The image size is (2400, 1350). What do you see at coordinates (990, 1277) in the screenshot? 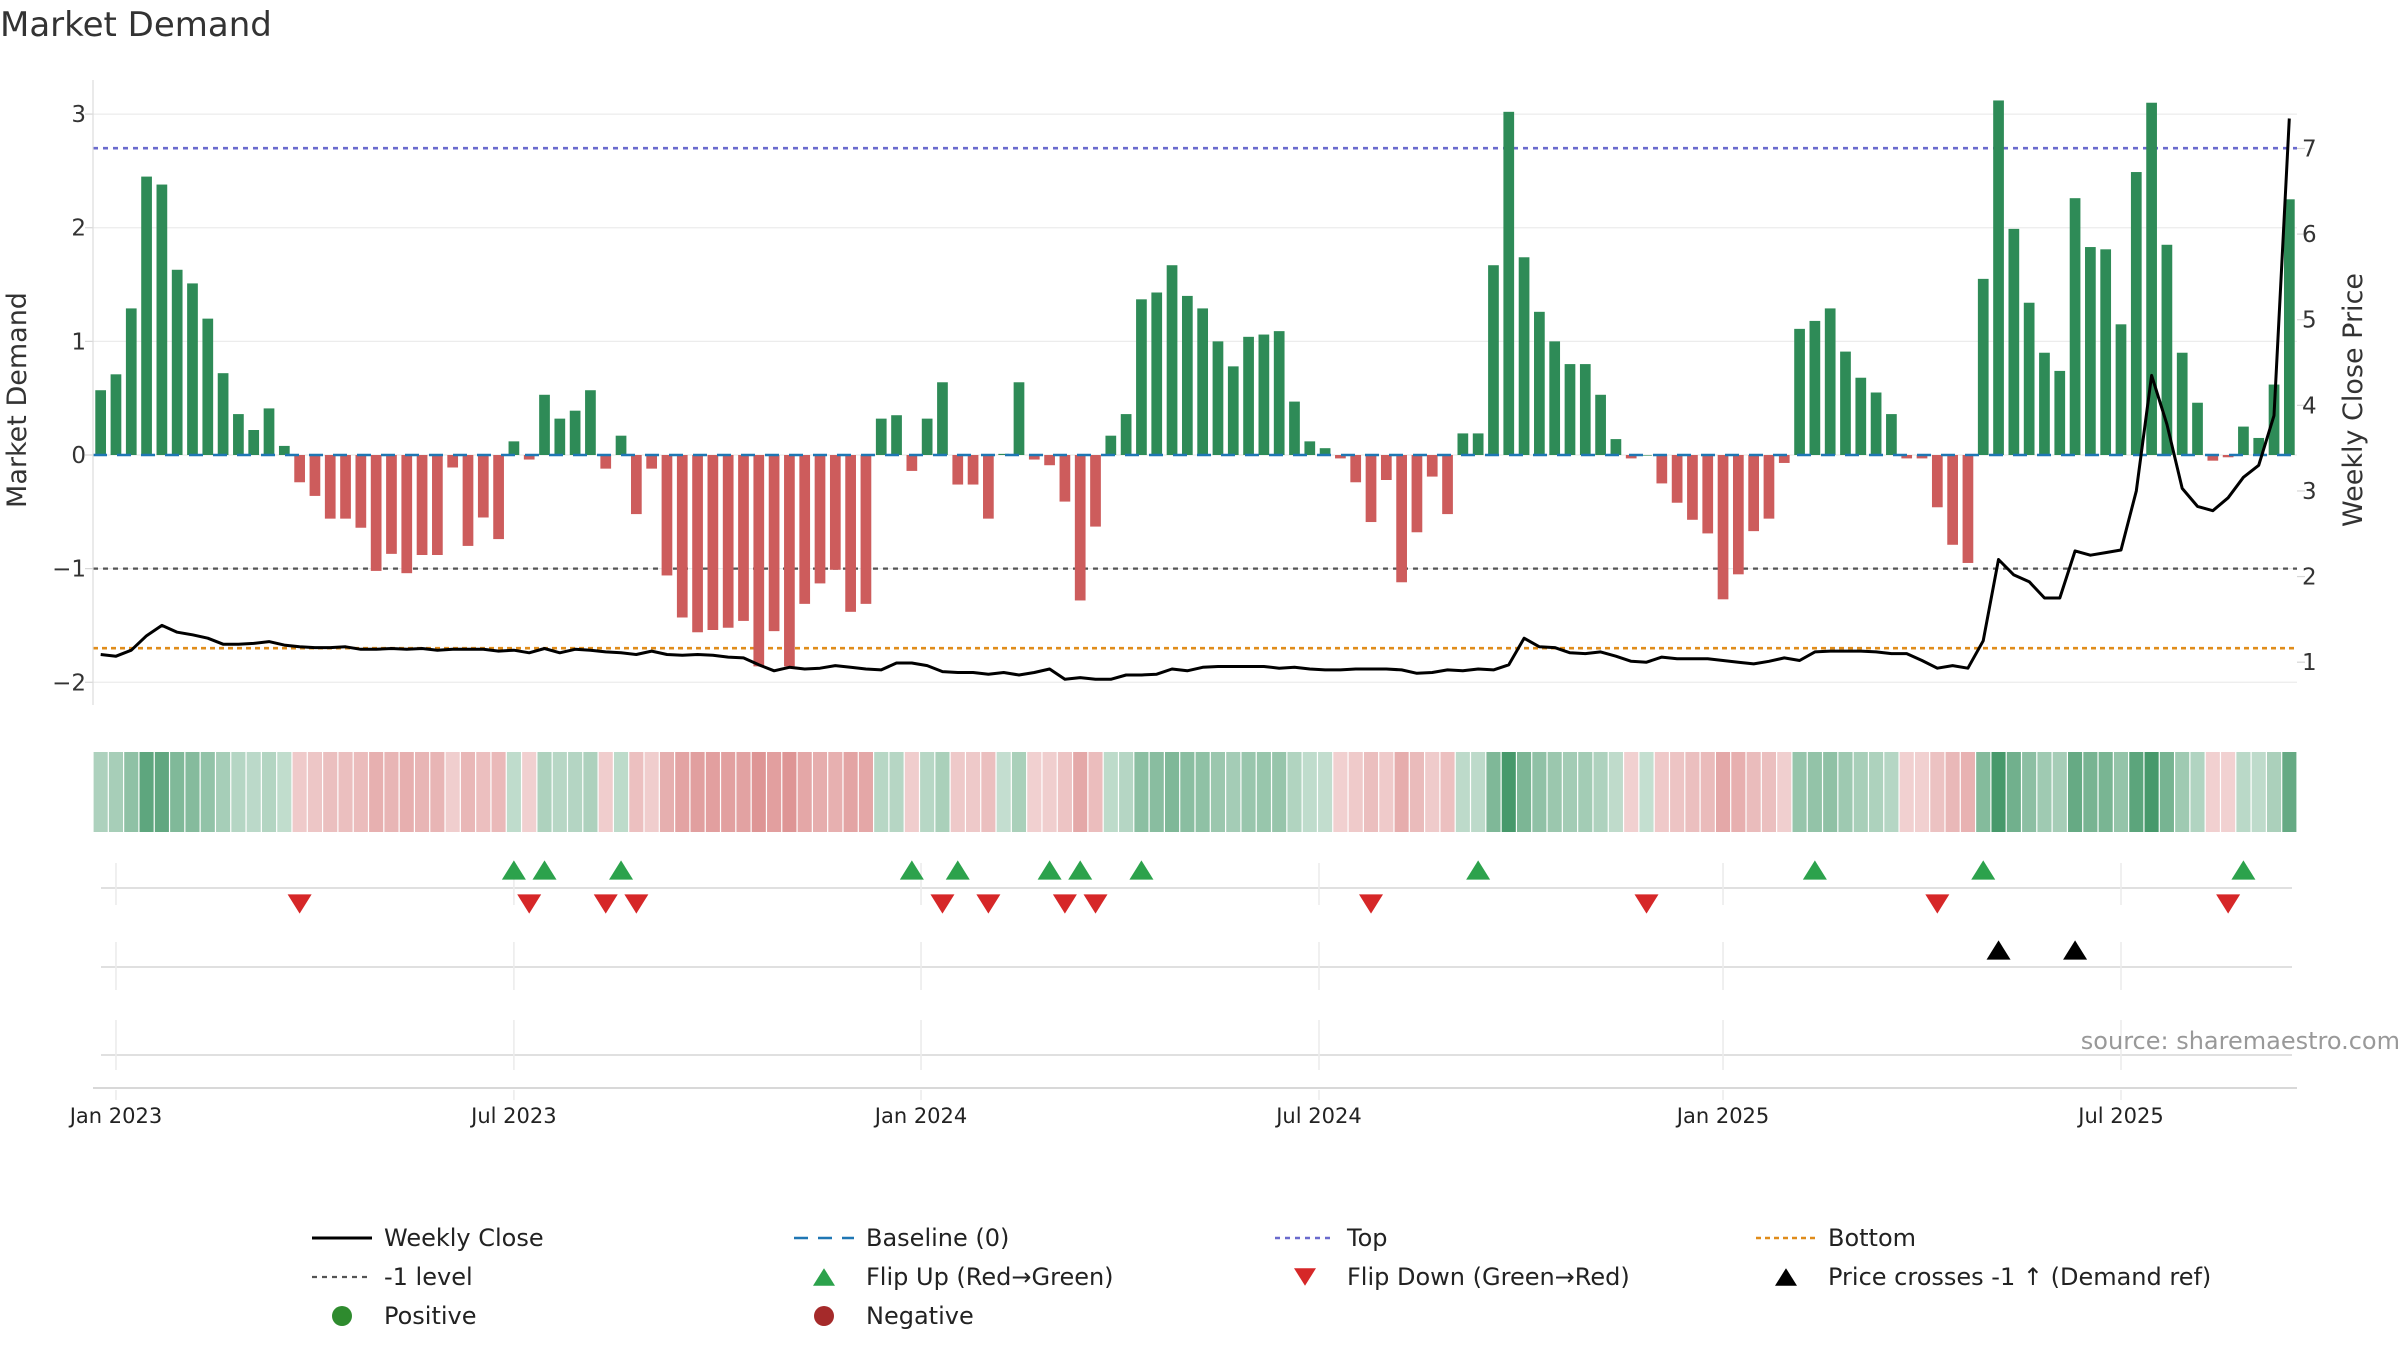
I see `legend-label-flip-up: Flip Up (Red→Green)` at bounding box center [990, 1277].